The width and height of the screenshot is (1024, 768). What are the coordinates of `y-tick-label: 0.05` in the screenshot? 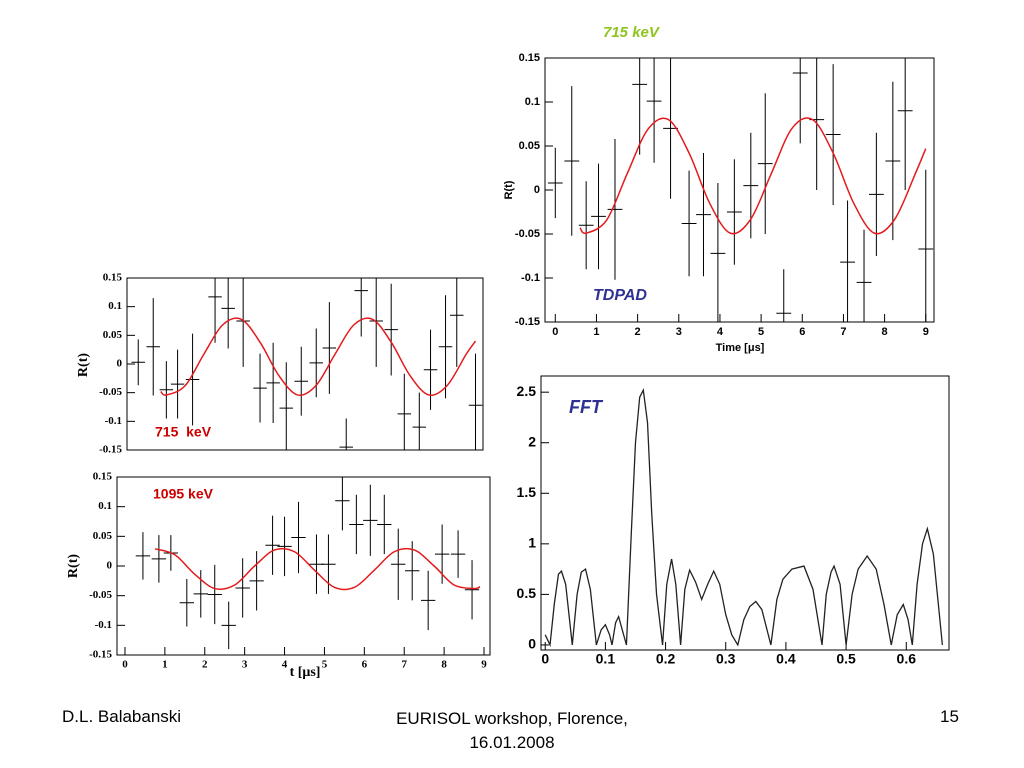 It's located at (113, 335).